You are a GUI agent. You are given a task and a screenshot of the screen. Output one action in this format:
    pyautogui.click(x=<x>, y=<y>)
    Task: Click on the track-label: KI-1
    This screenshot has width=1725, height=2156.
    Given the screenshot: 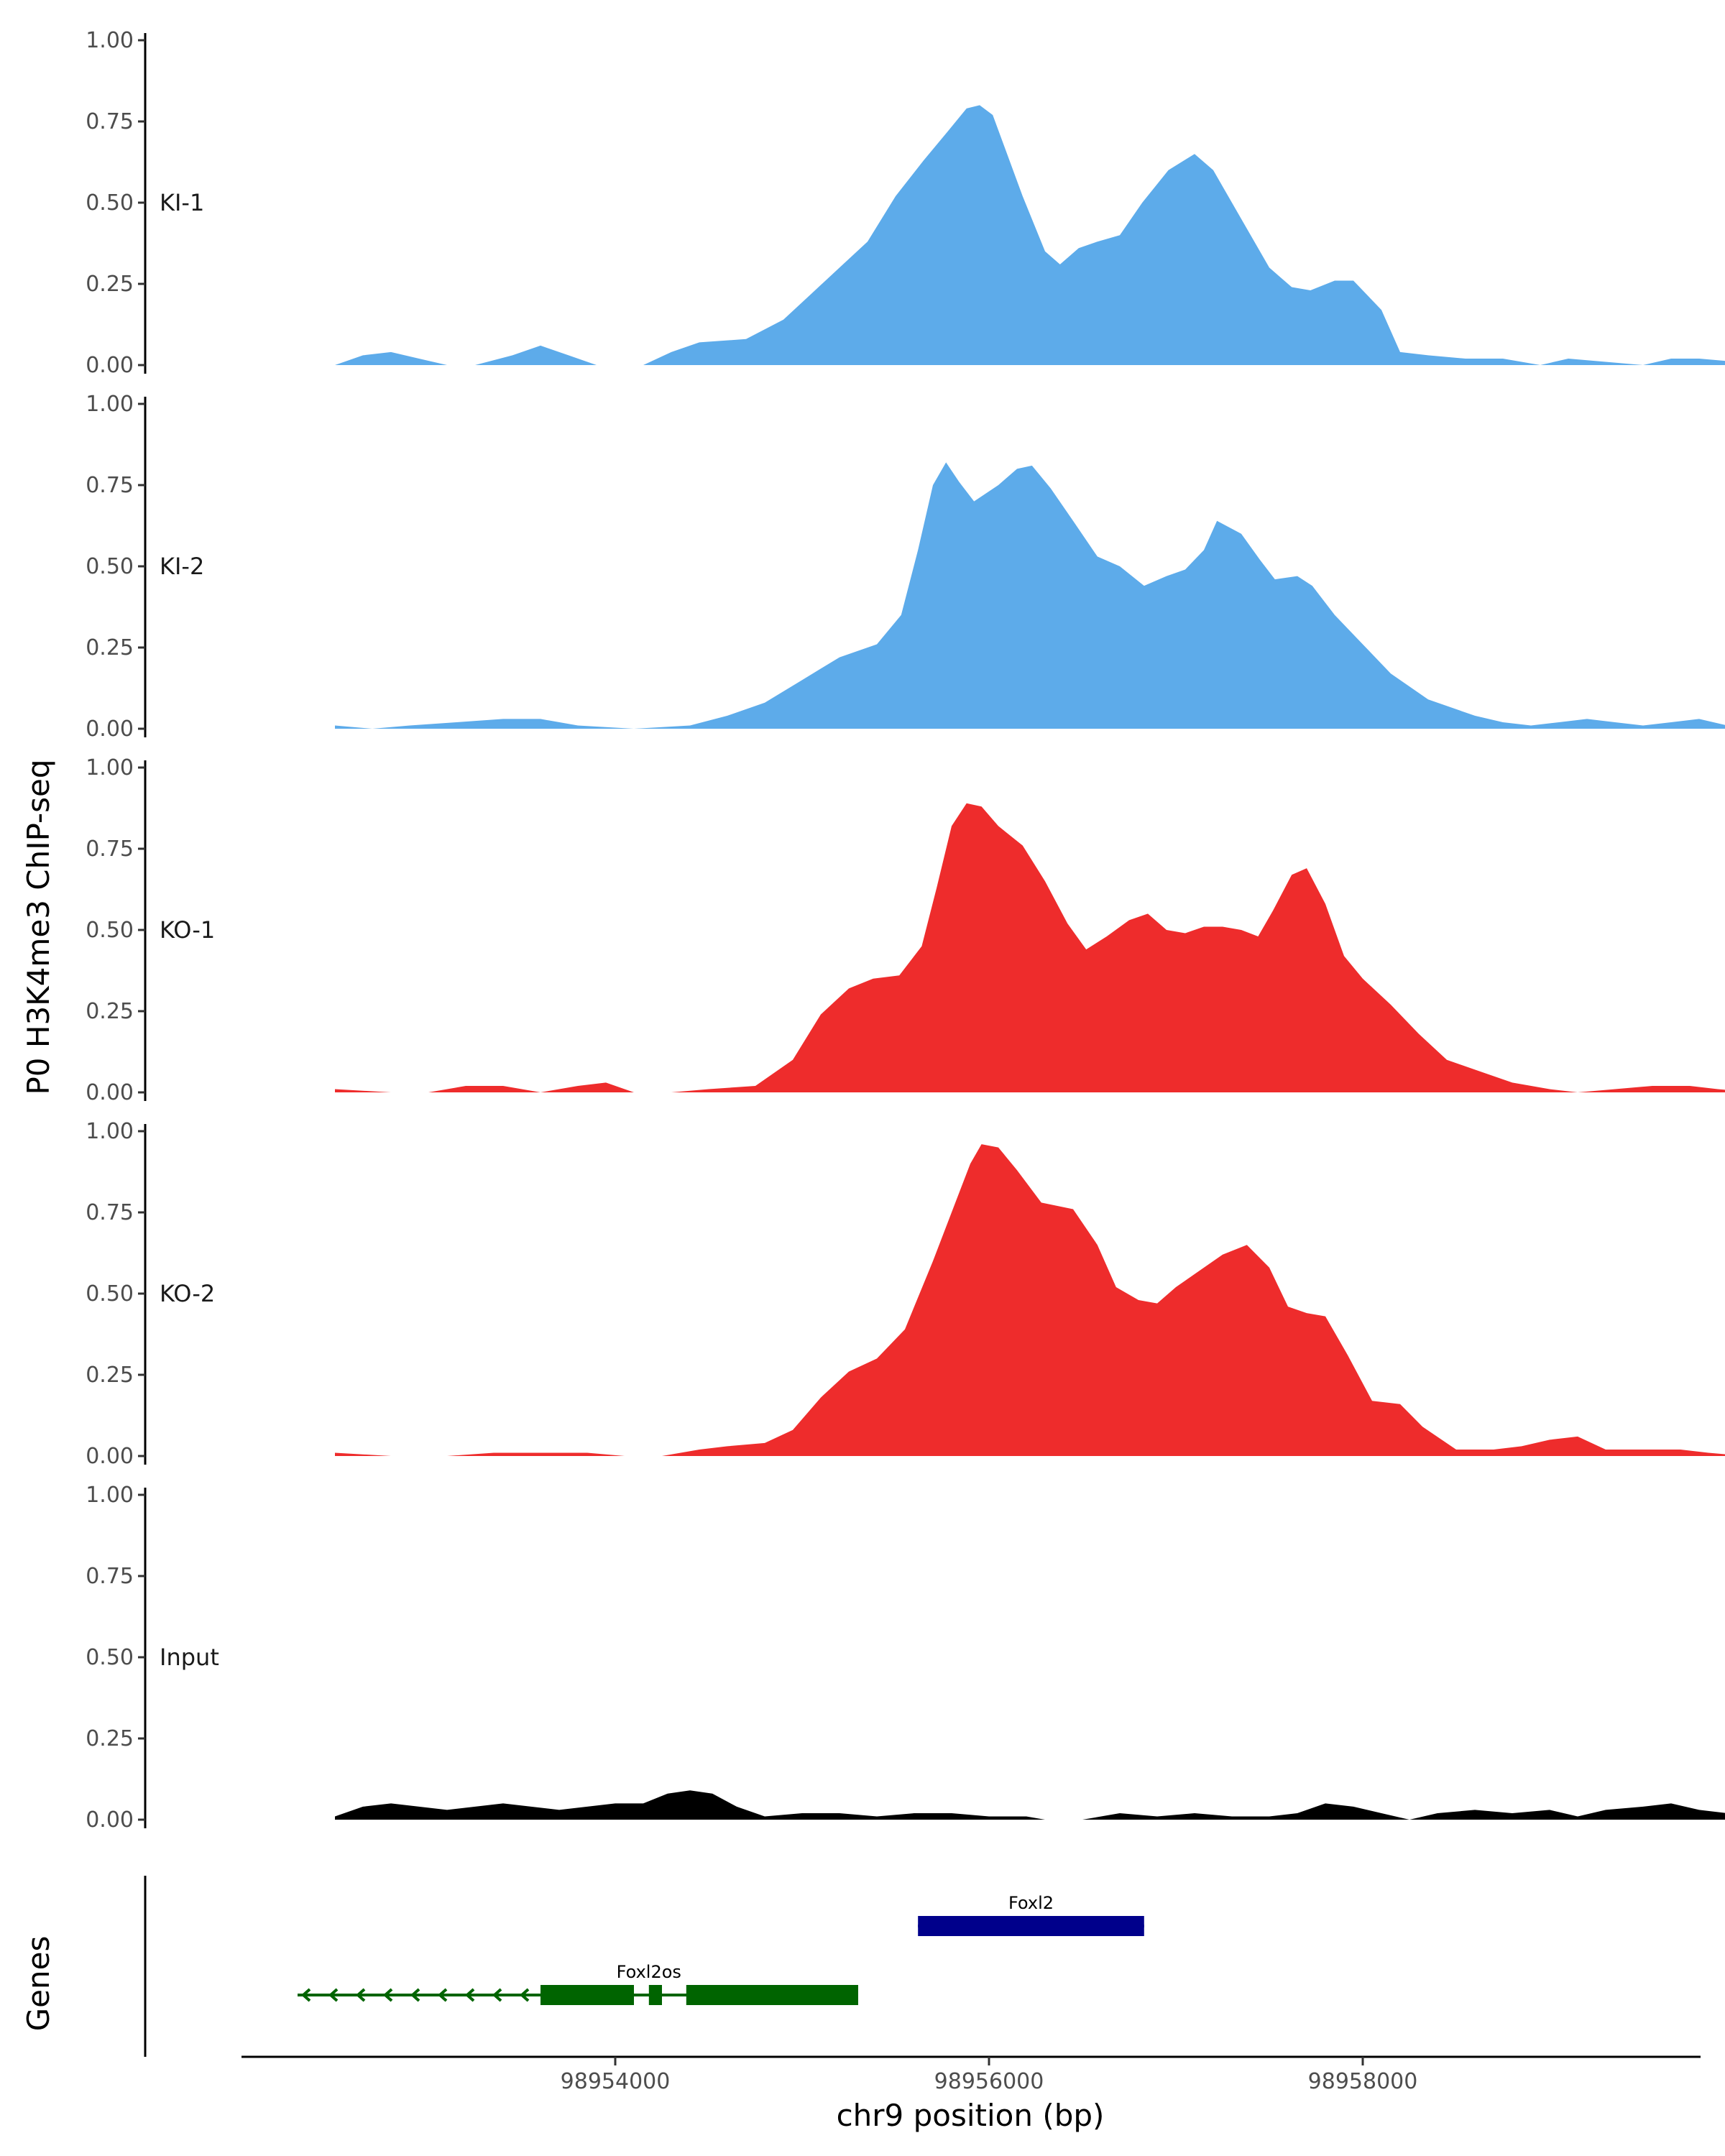 What is the action you would take?
    pyautogui.click(x=182, y=203)
    